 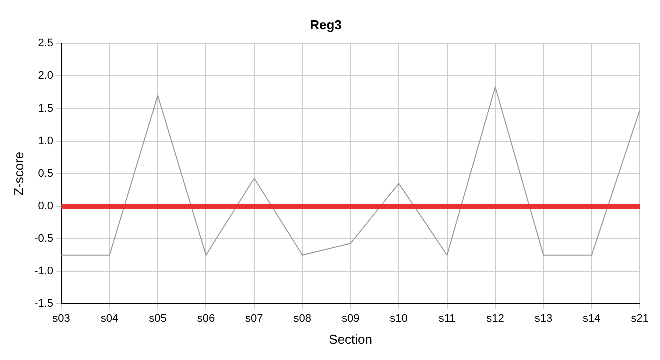 I want to click on x-tick-label: s04, so click(x=109, y=318).